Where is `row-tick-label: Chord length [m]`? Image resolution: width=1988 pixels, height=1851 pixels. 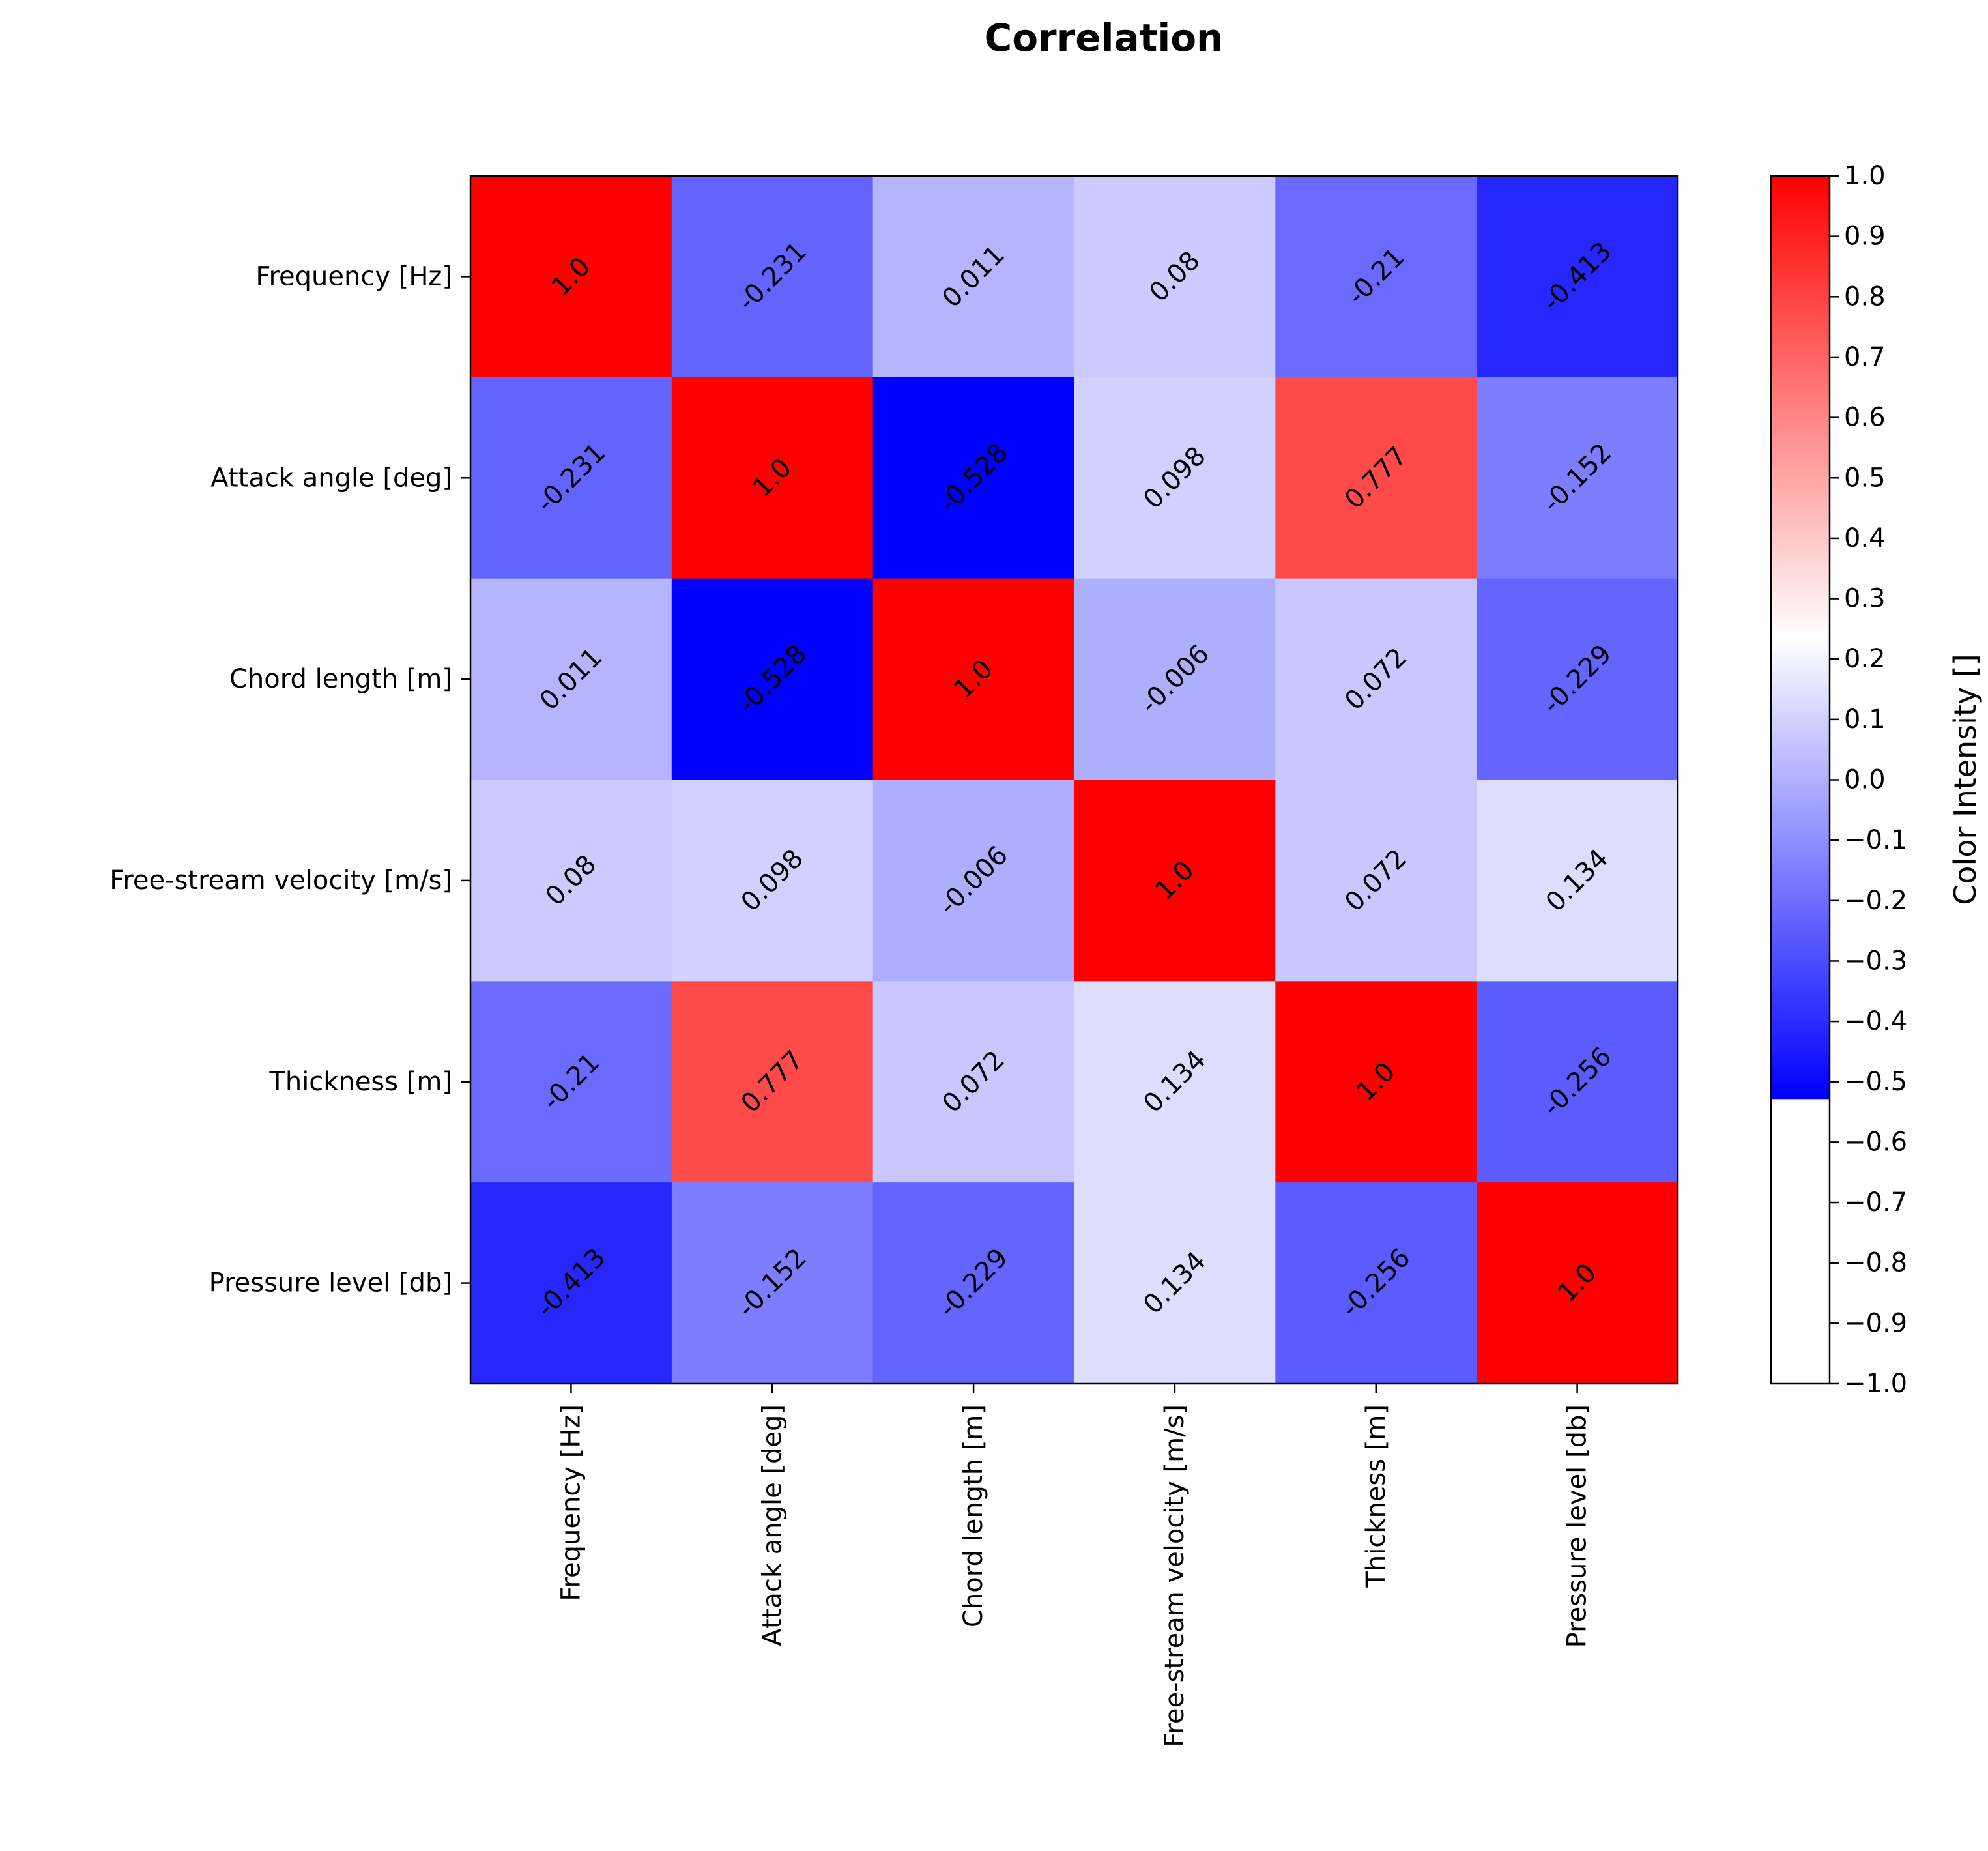 row-tick-label: Chord length [m] is located at coordinates (340, 679).